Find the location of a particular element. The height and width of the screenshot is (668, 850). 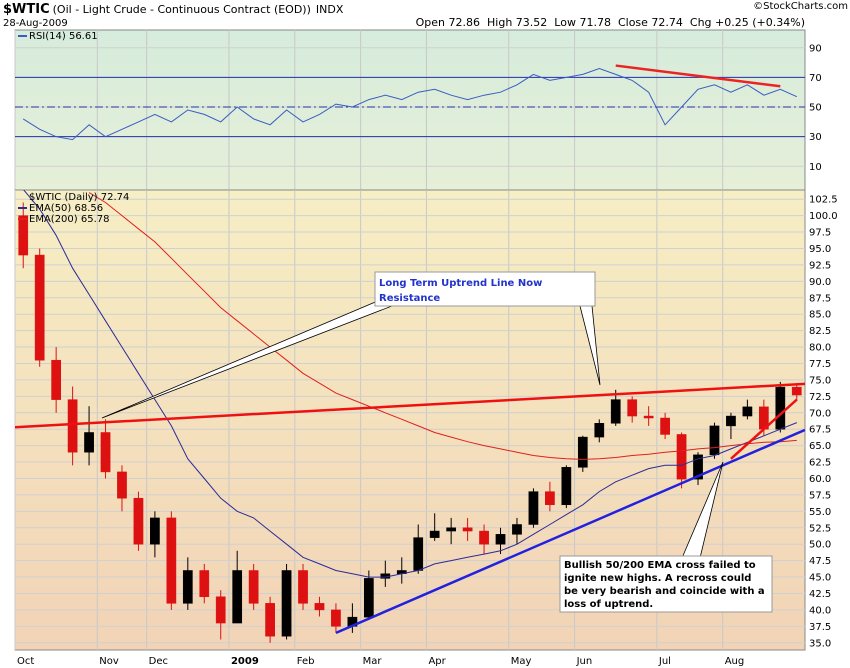

y-tick-label: 67.5 is located at coordinates (820, 430).